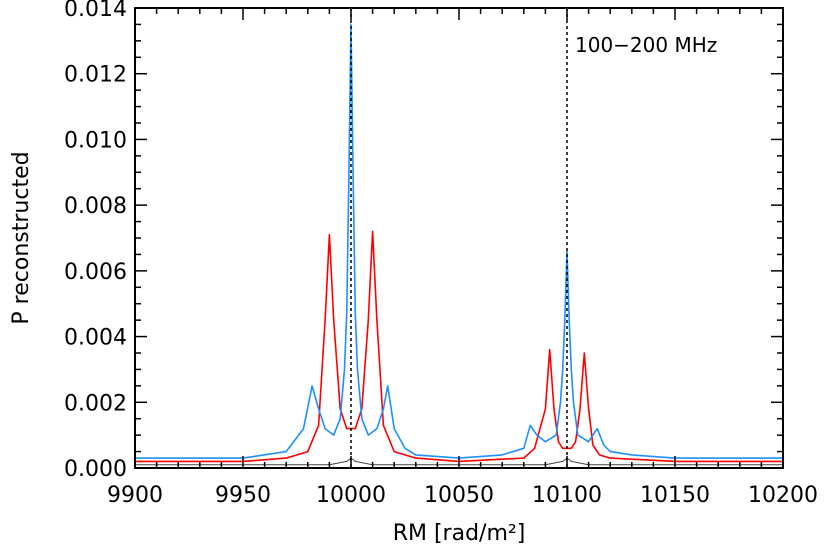  What do you see at coordinates (95, 206) in the screenshot?
I see `y-tick-label: 0.008` at bounding box center [95, 206].